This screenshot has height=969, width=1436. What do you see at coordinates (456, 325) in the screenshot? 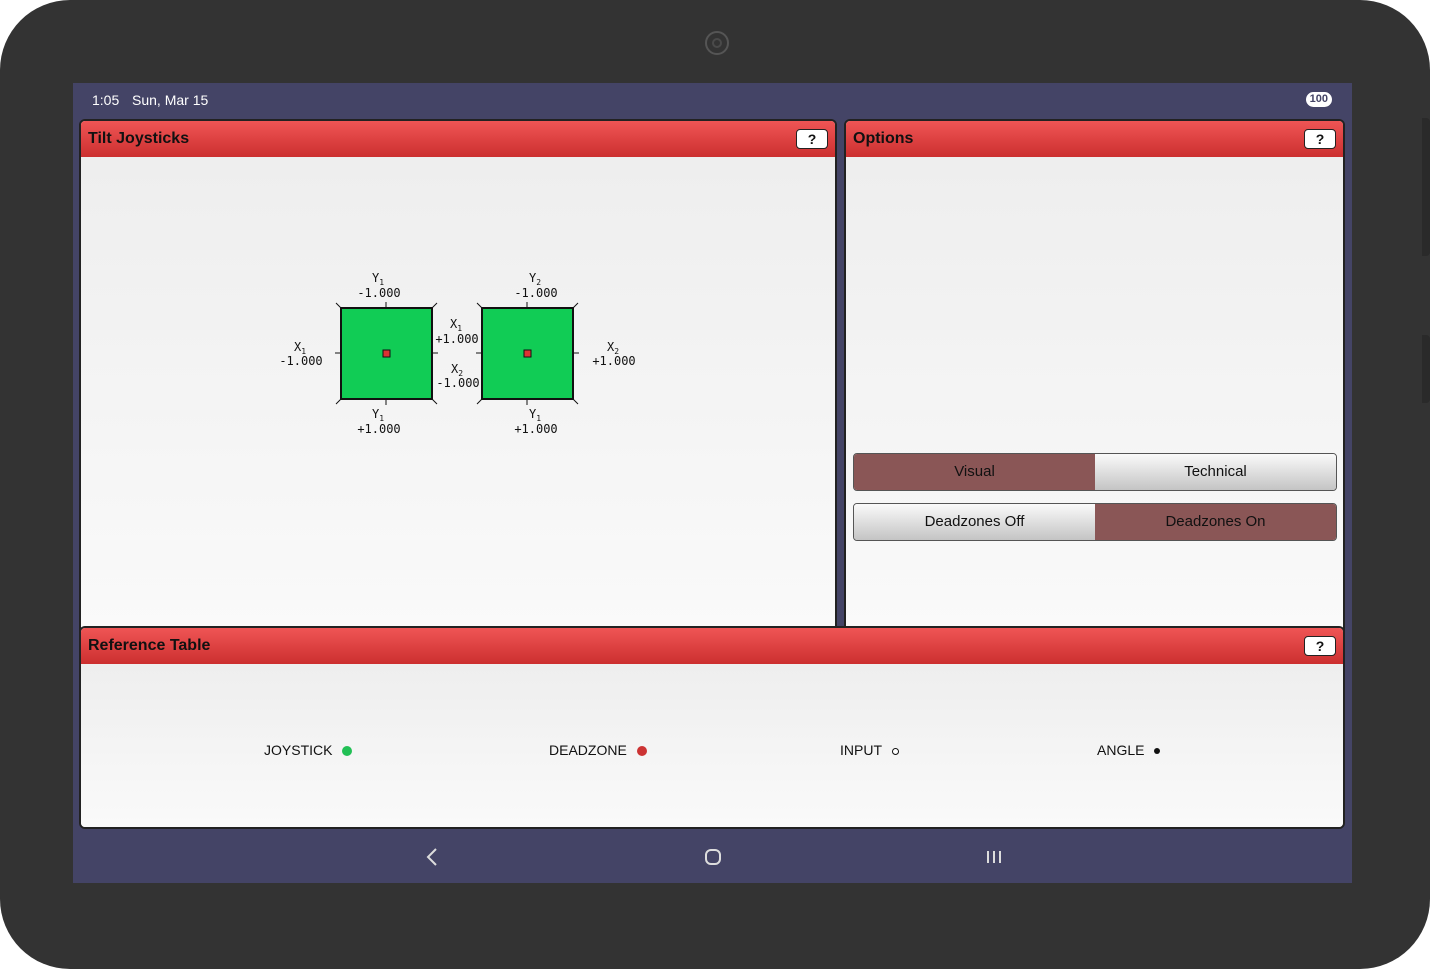
I see `joystick-1-right-axis: X1` at bounding box center [456, 325].